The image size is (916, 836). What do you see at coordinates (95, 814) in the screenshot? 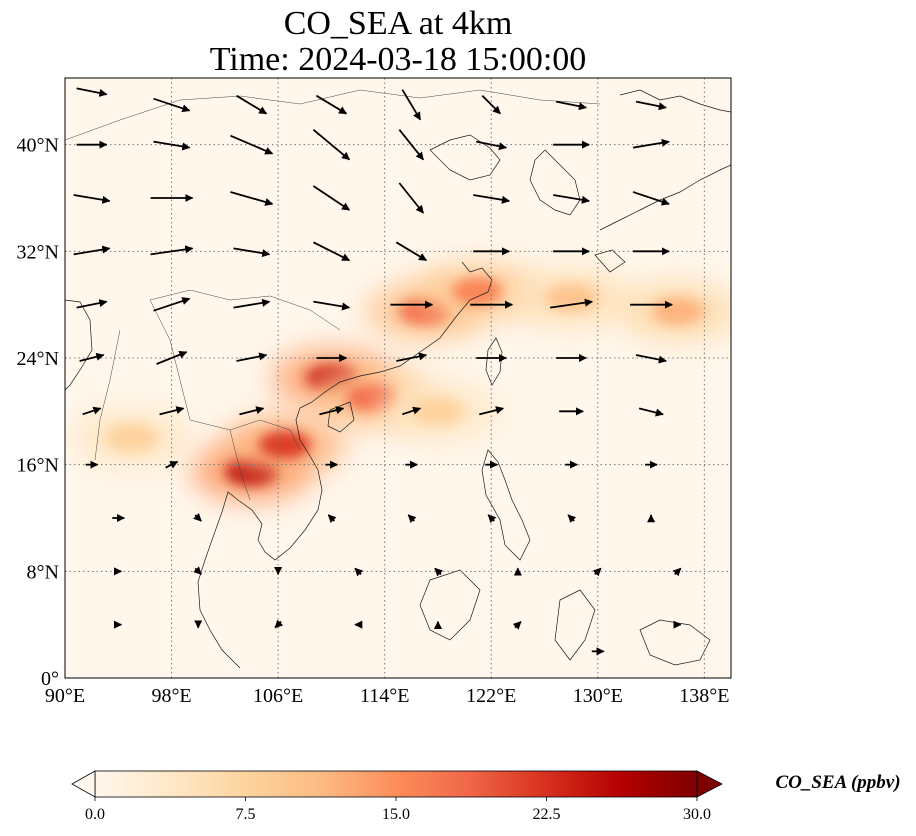
I see `colorbar-tick-label: 0.0` at bounding box center [95, 814].